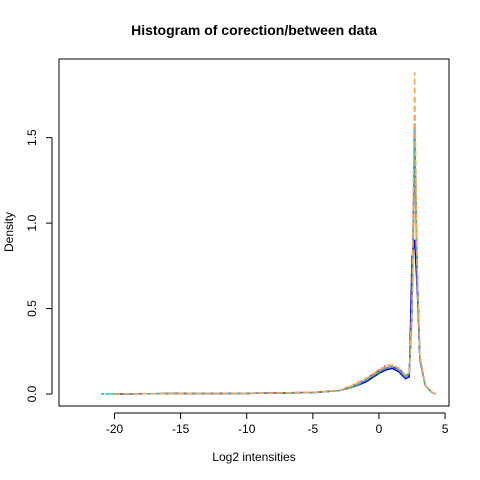 The height and width of the screenshot is (480, 480). I want to click on y-tick-label: 0.0, so click(32, 393).